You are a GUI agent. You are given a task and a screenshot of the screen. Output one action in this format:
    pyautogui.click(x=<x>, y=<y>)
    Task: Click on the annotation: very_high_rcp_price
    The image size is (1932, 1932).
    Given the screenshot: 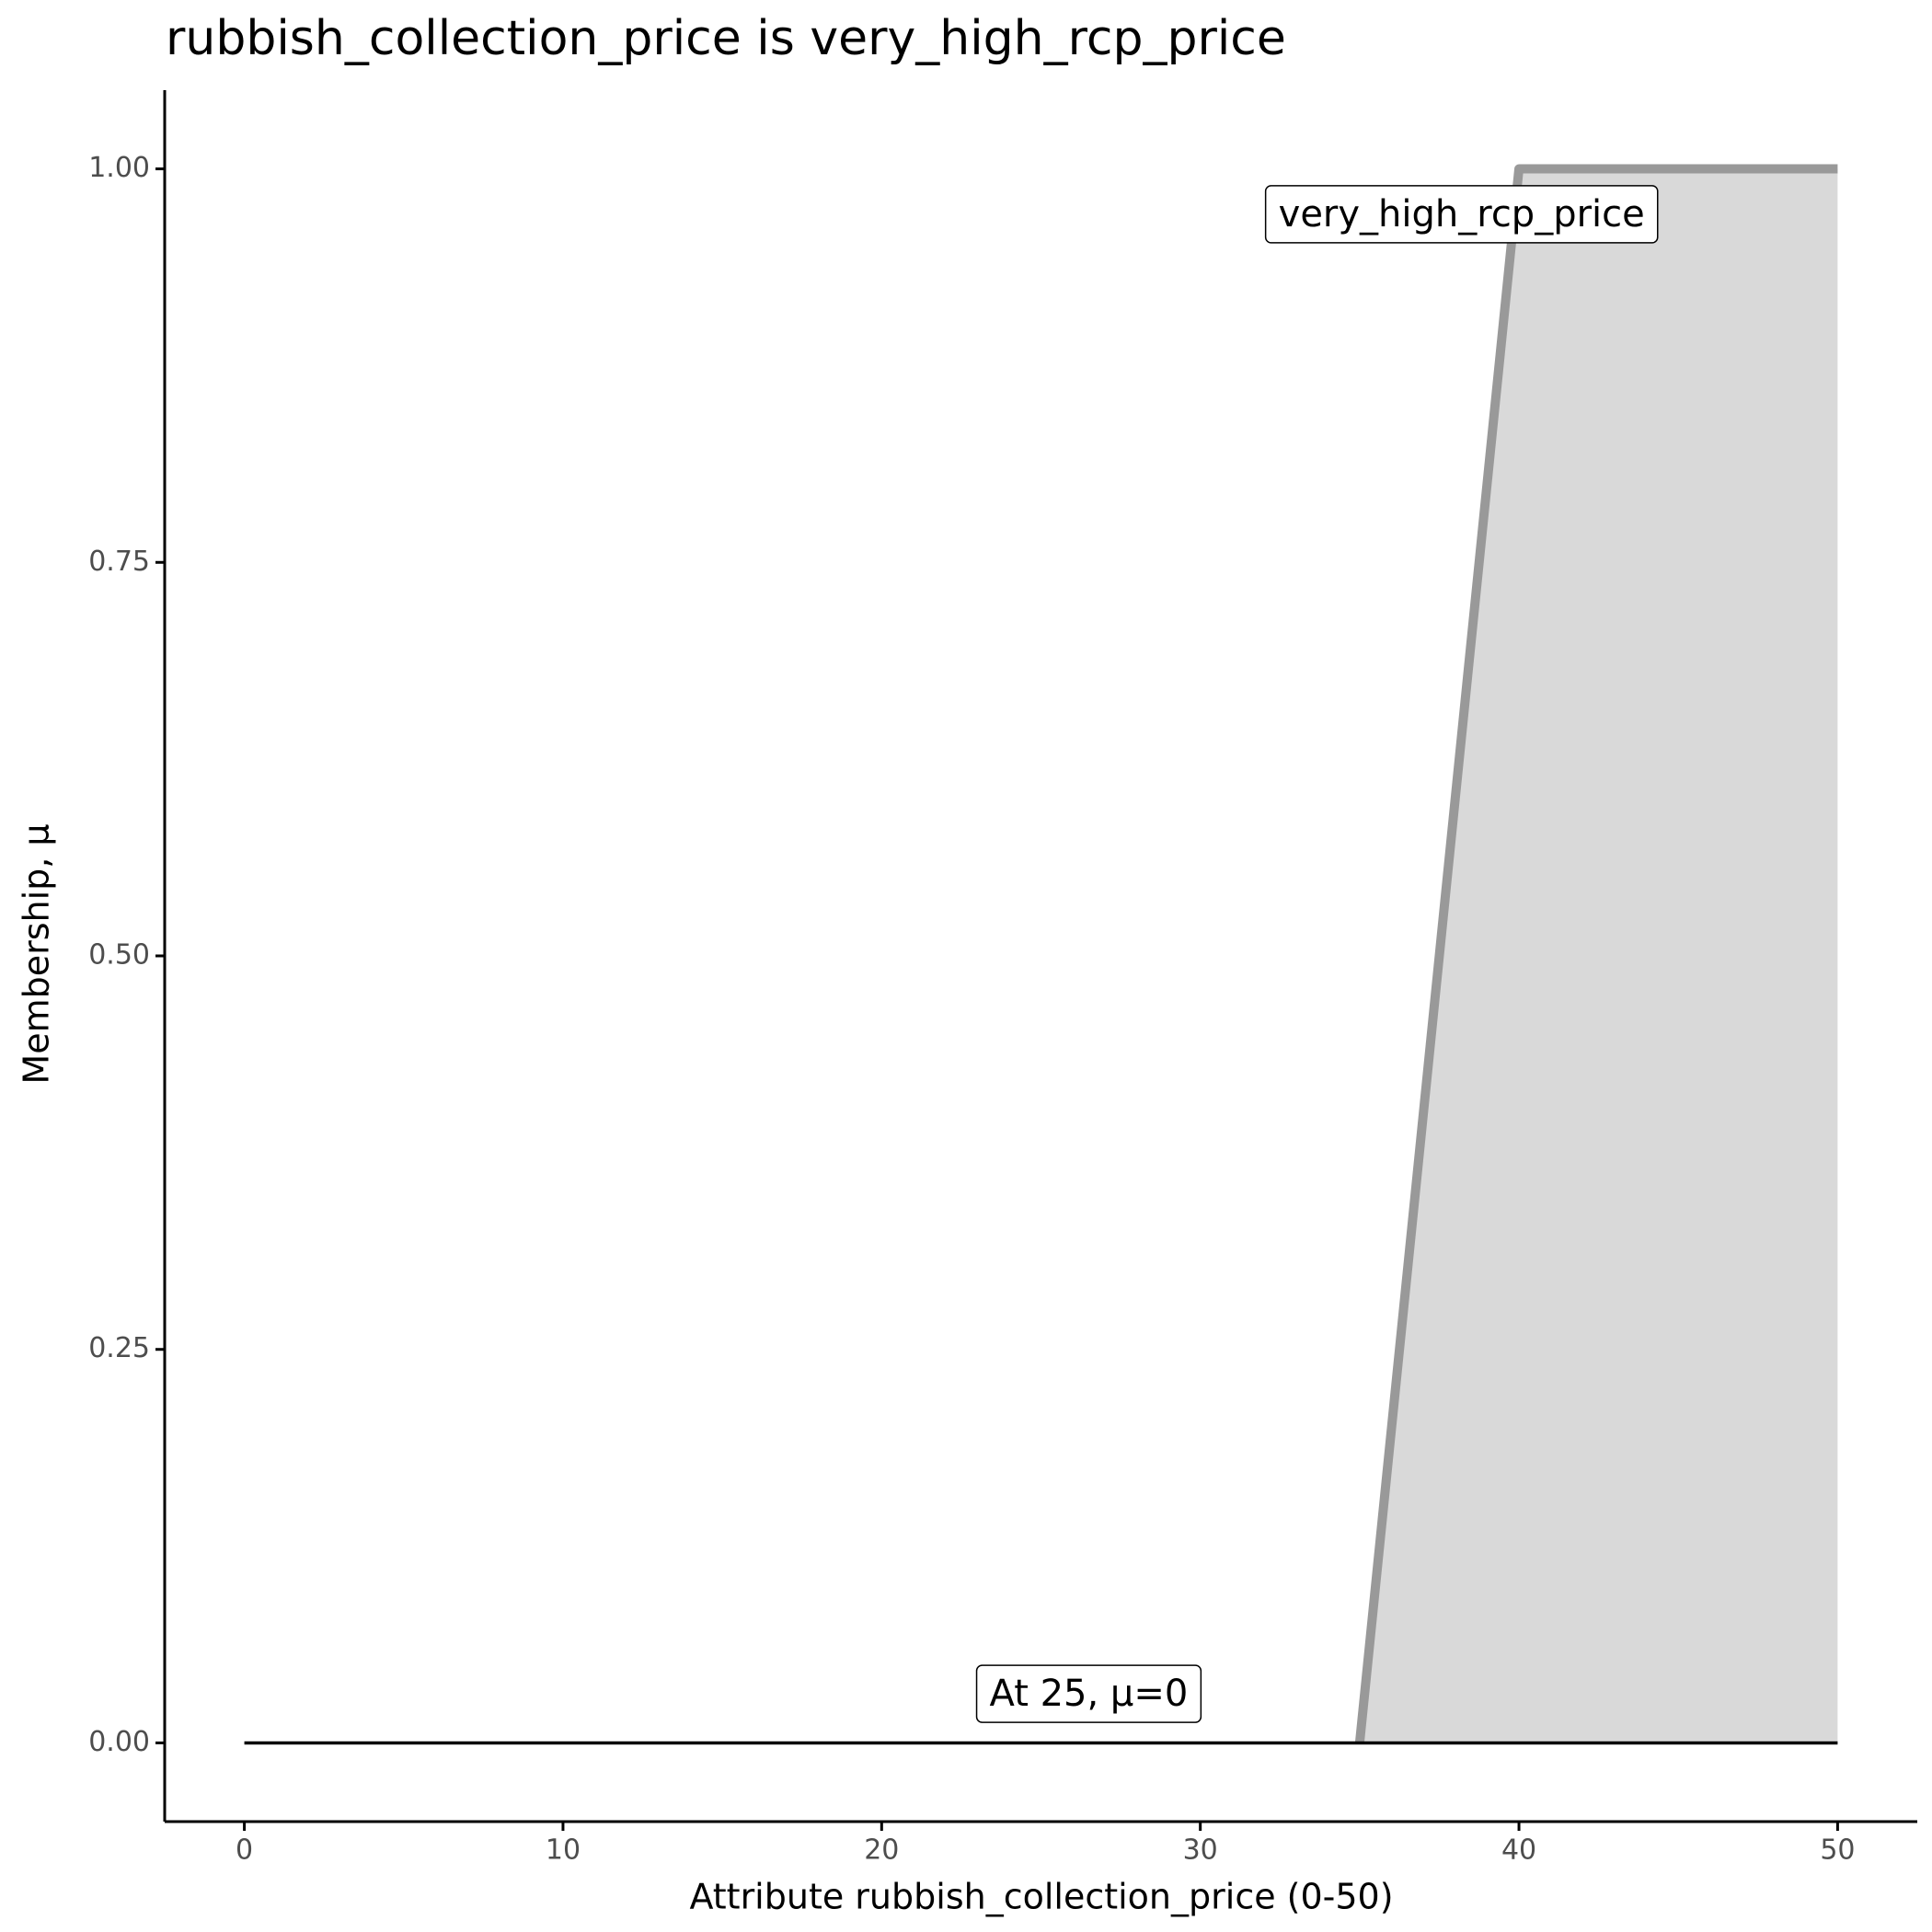 What is the action you would take?
    pyautogui.click(x=1462, y=214)
    